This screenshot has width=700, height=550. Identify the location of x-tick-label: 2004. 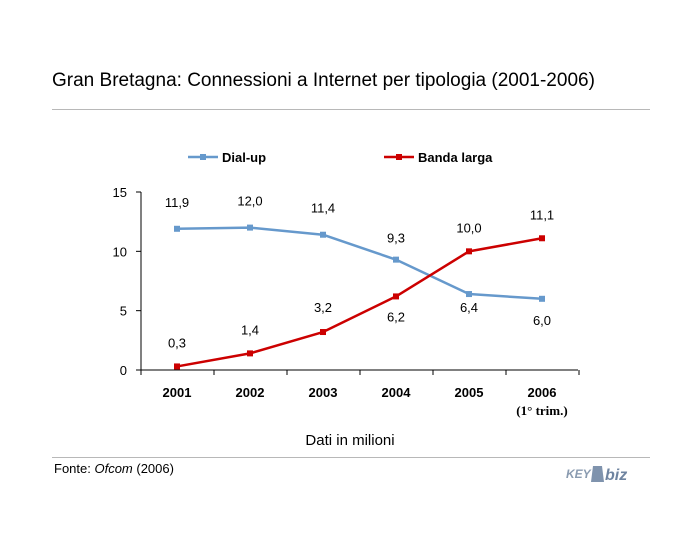
(397, 392).